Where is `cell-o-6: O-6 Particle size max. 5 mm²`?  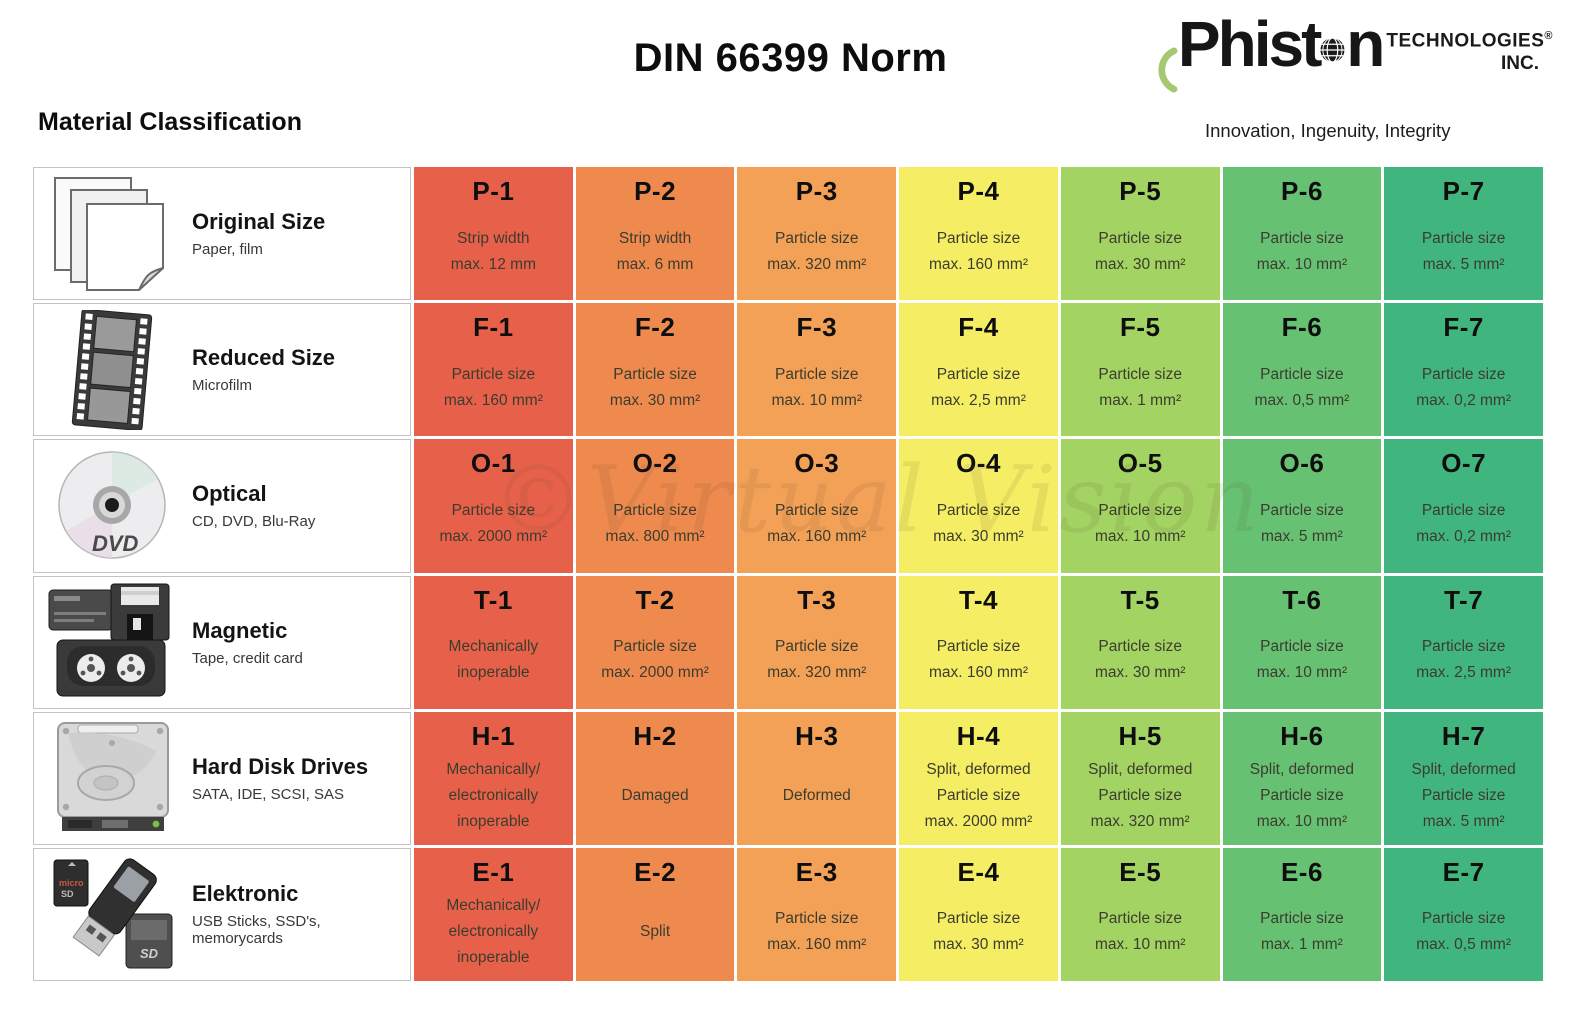 cell-o-6: O-6 Particle size max. 5 mm² is located at coordinates (1302, 506).